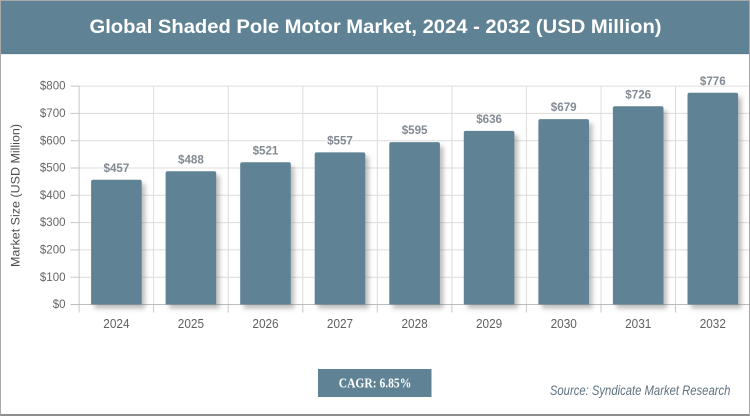  What do you see at coordinates (53, 196) in the screenshot?
I see `svg-text: $400` at bounding box center [53, 196].